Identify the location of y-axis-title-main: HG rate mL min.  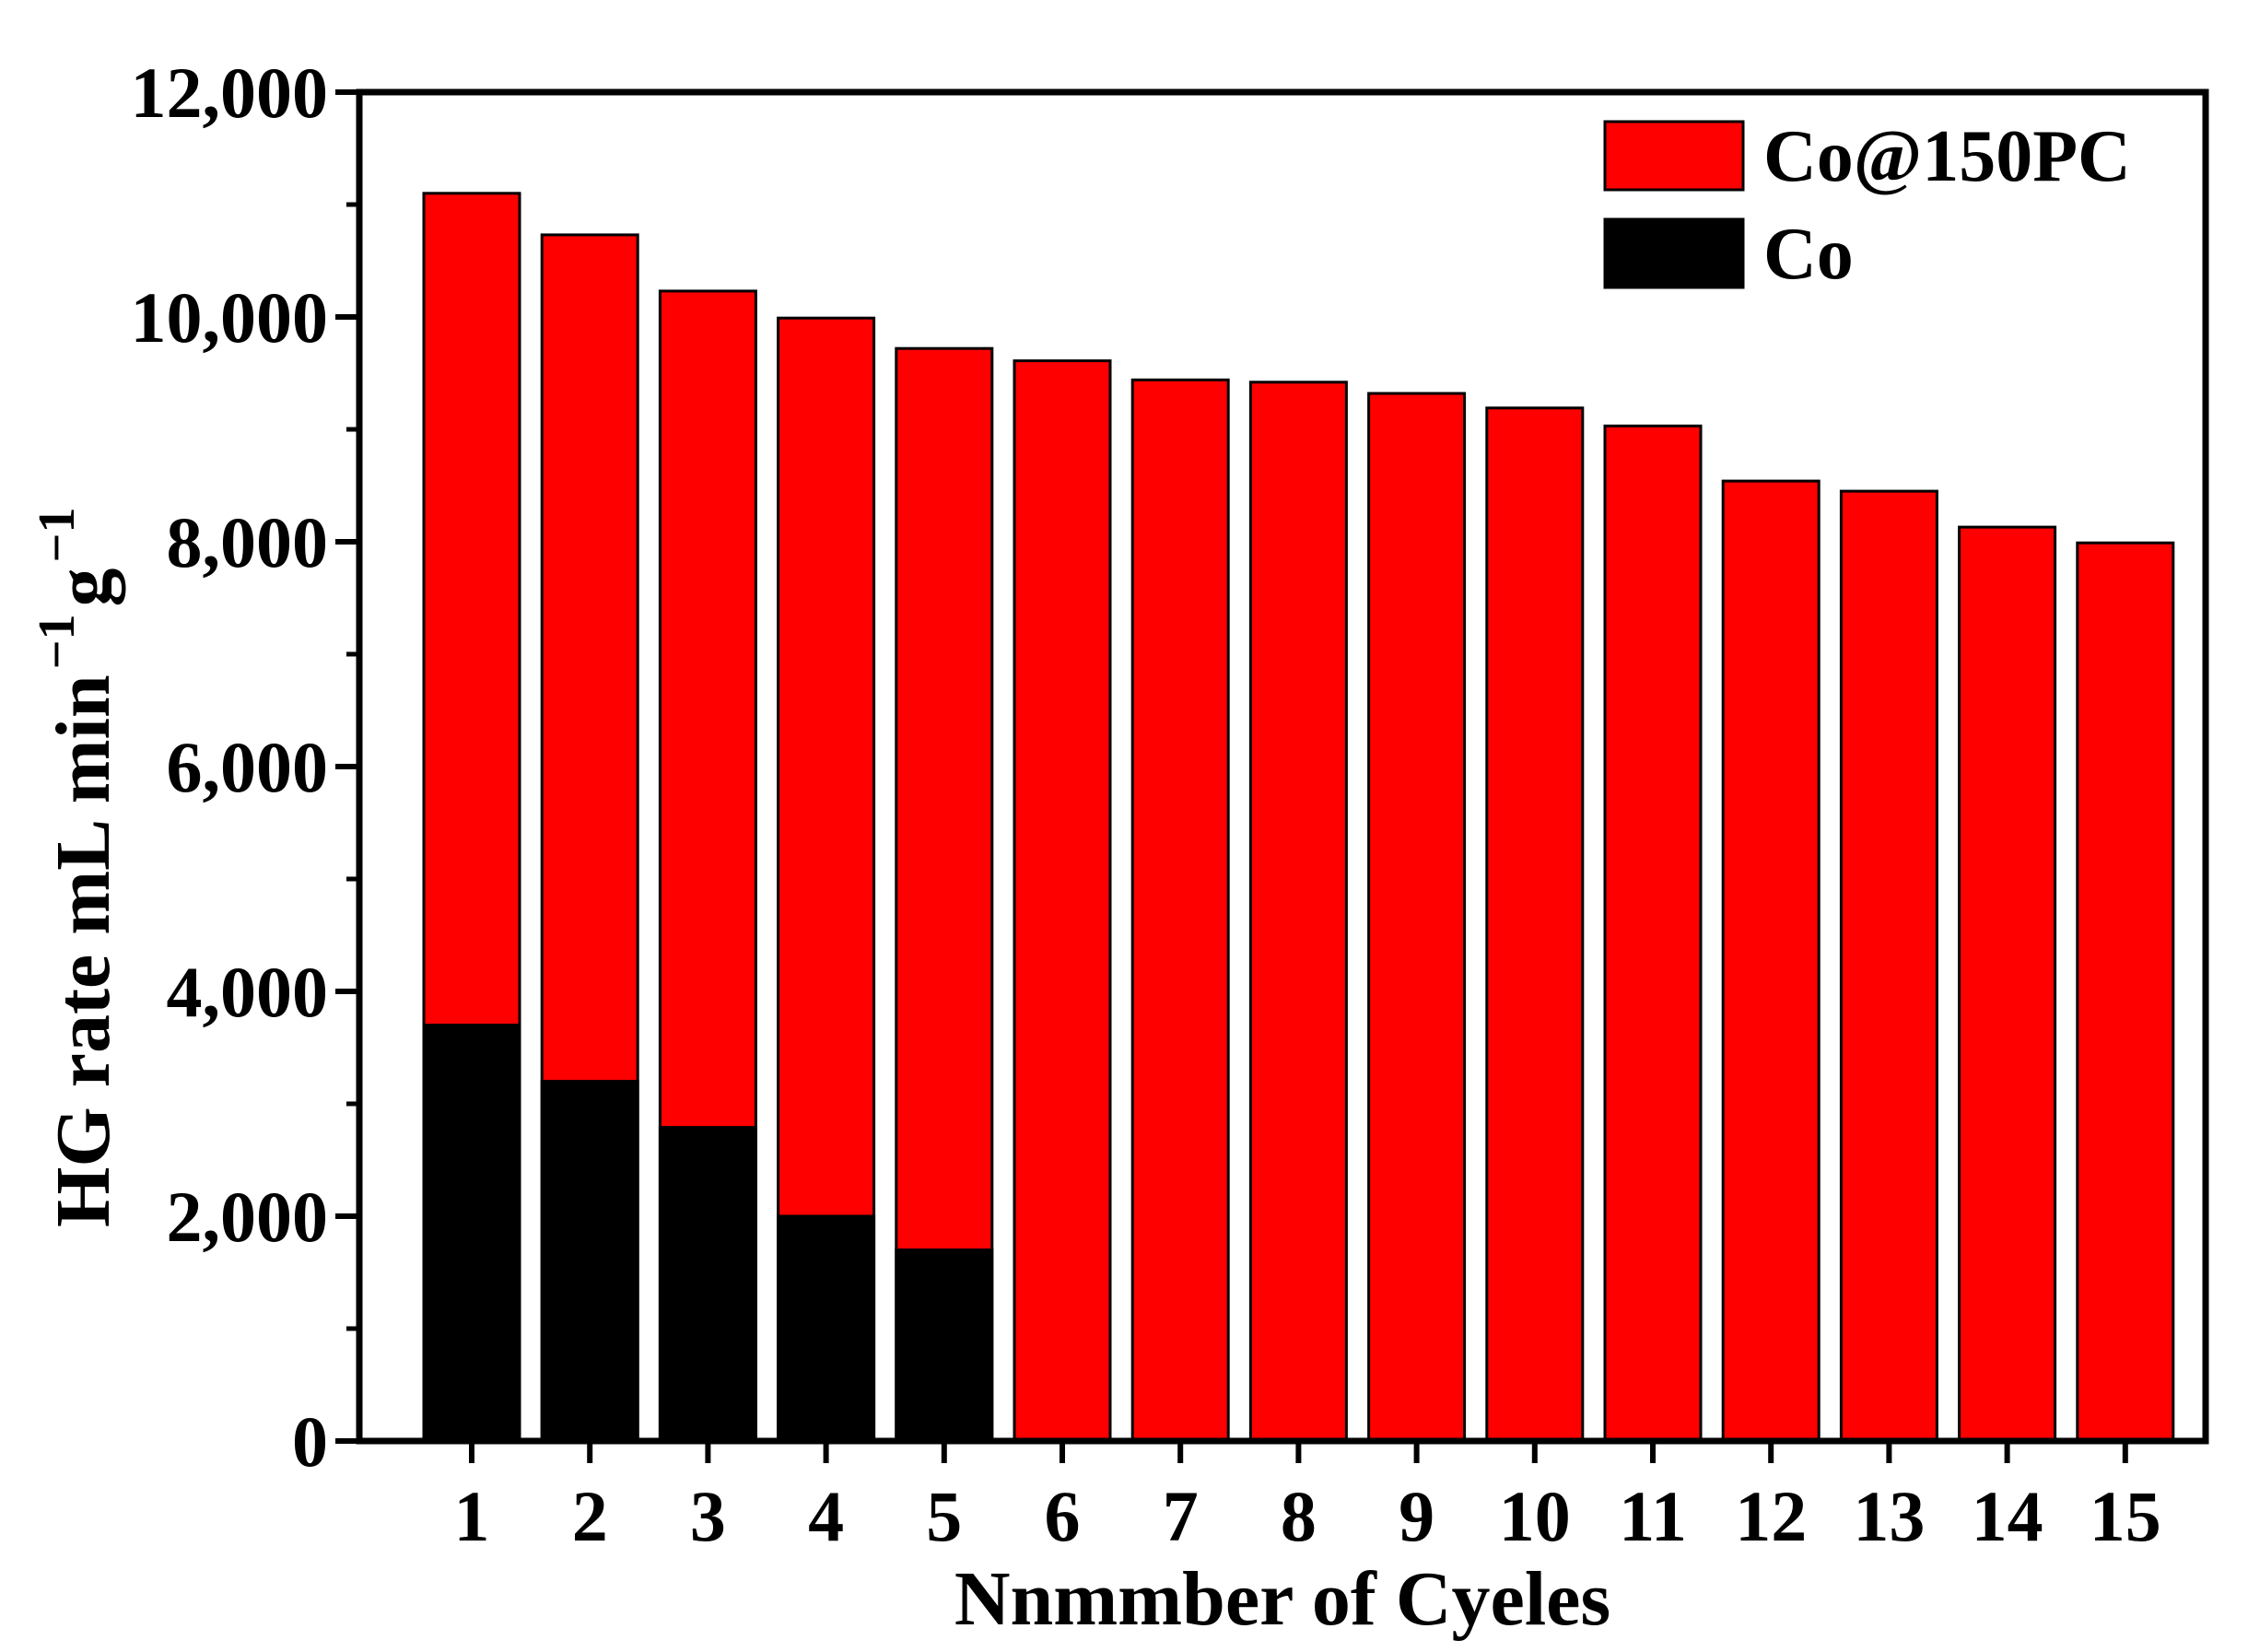
(83, 951).